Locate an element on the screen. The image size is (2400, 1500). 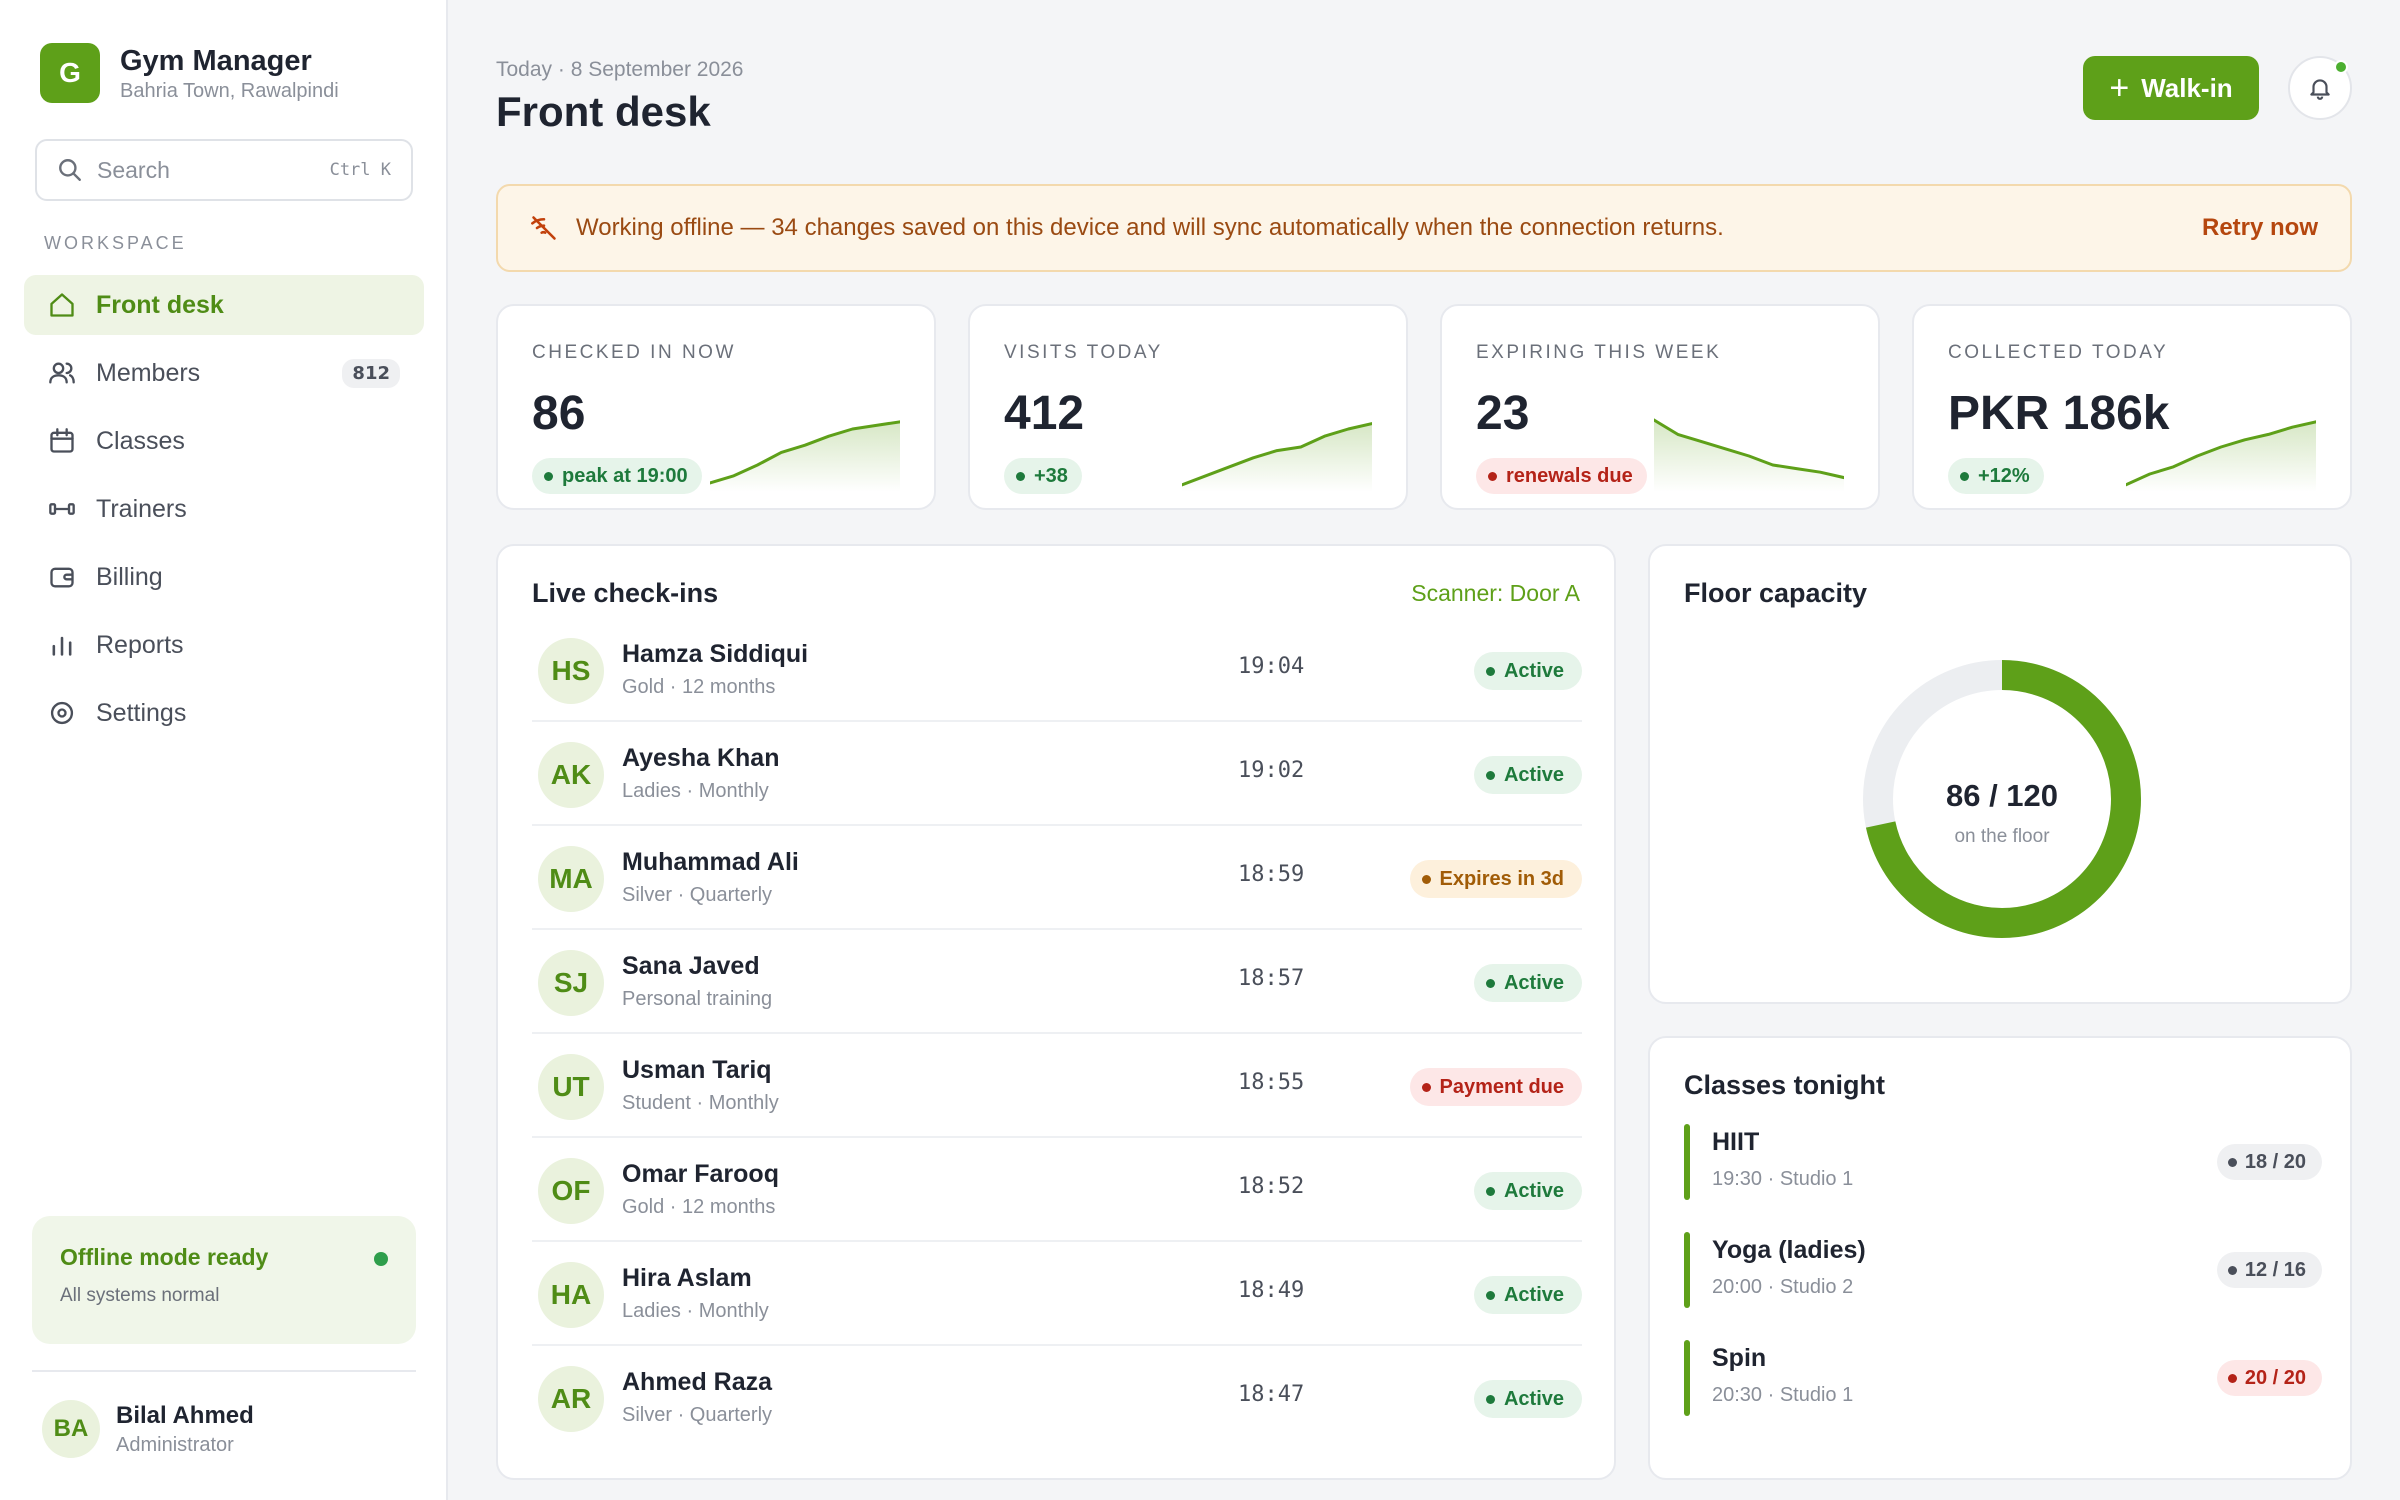
avatar: BA is located at coordinates (71, 1429).